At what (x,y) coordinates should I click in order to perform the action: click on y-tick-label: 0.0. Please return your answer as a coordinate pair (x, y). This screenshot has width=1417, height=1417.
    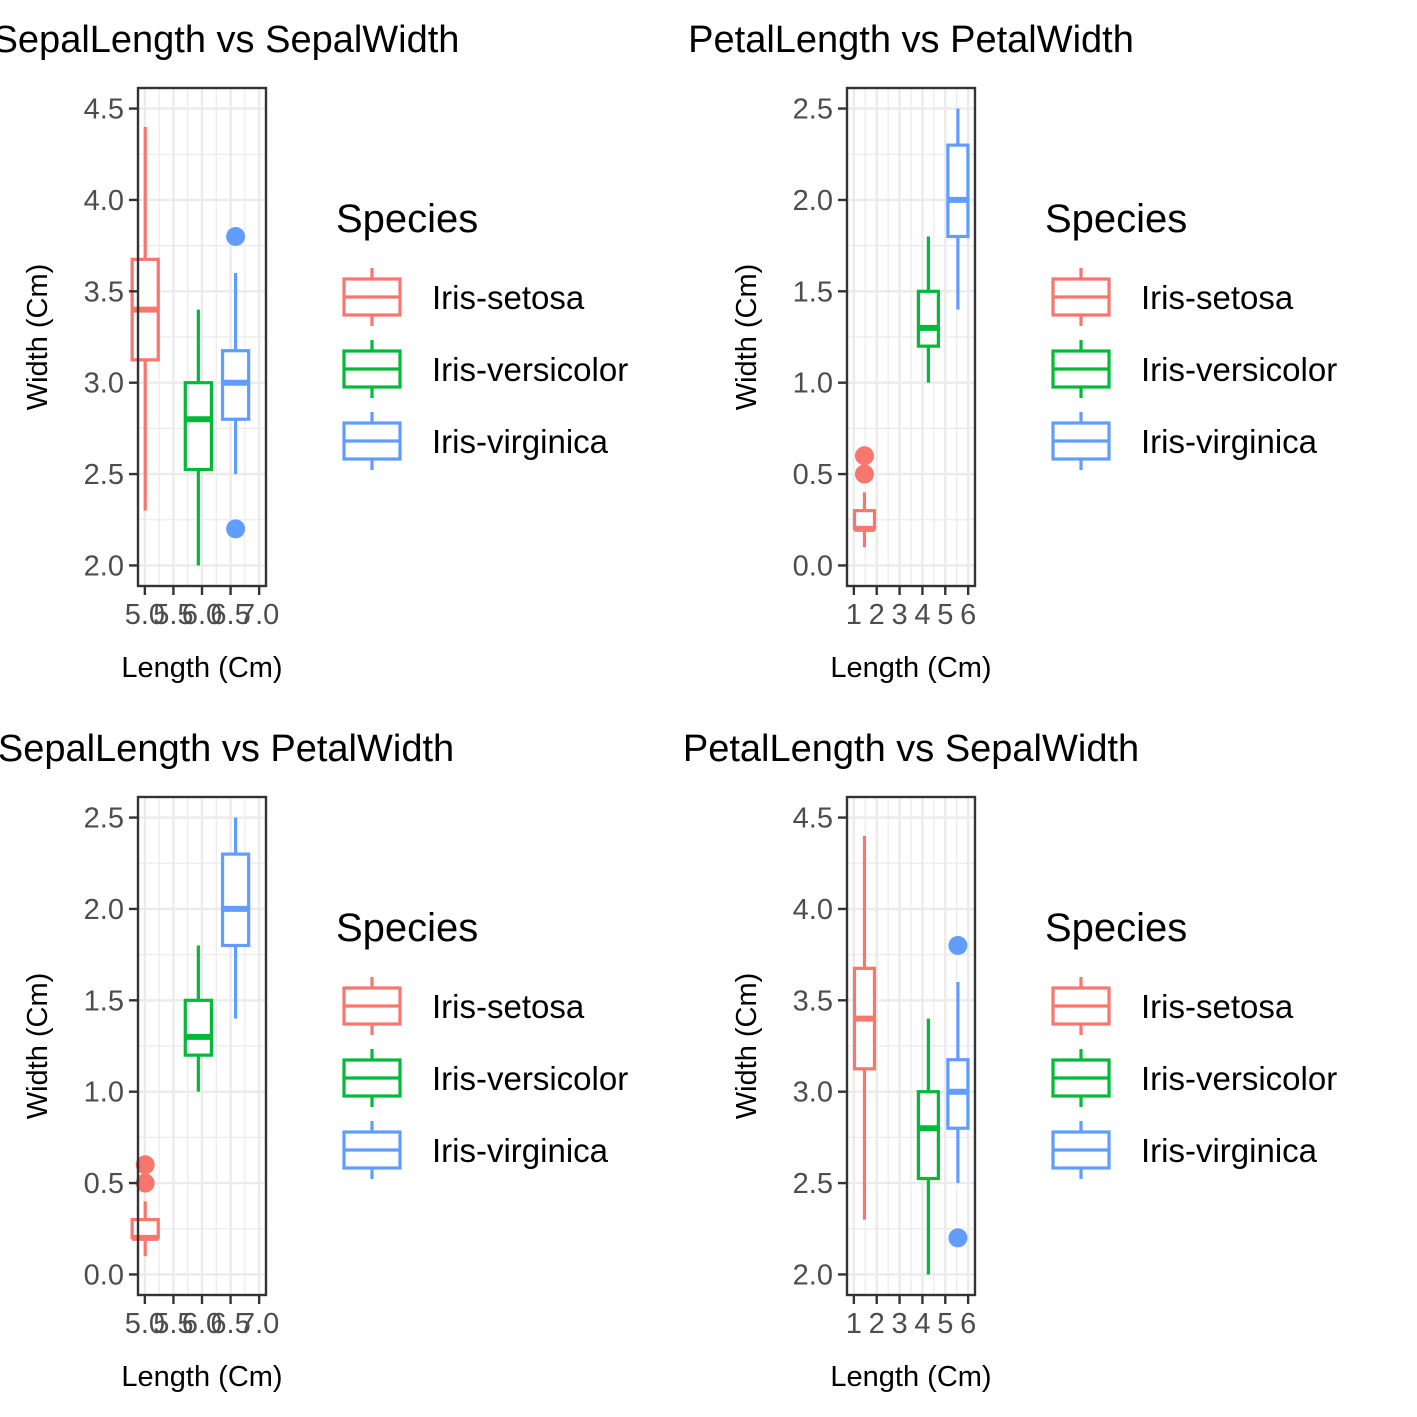
    Looking at the image, I should click on (813, 566).